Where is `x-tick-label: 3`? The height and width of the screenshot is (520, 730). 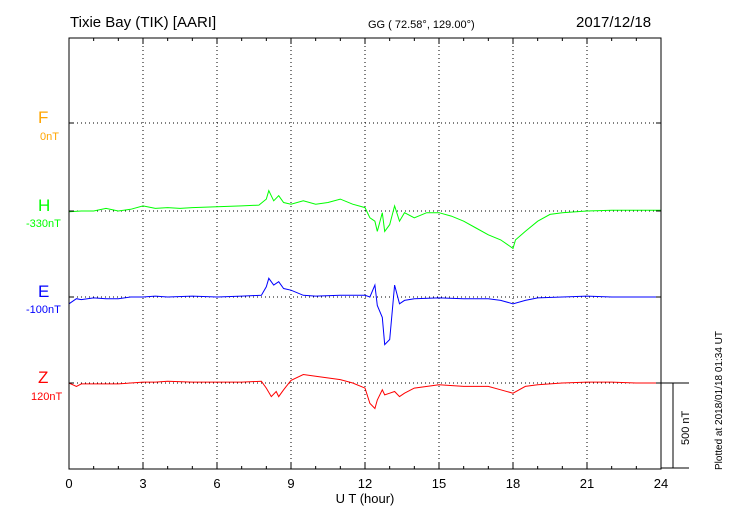 x-tick-label: 3 is located at coordinates (143, 483).